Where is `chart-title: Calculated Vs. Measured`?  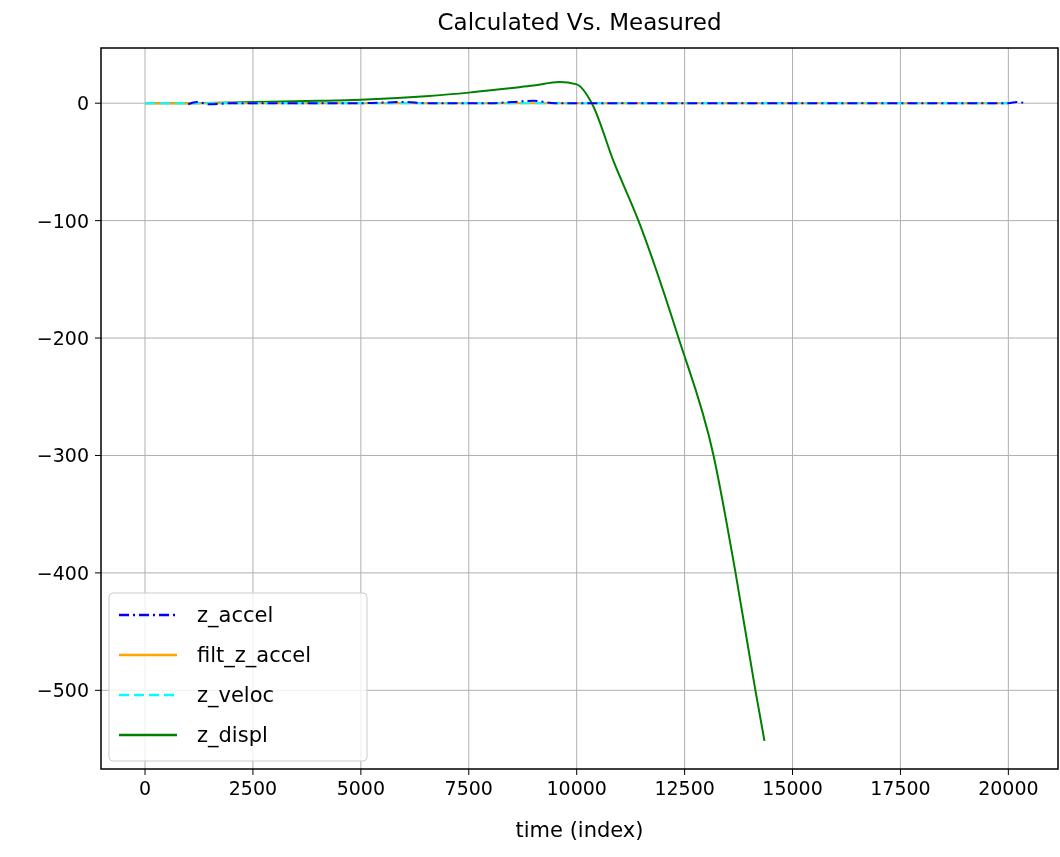 chart-title: Calculated Vs. Measured is located at coordinates (579, 22).